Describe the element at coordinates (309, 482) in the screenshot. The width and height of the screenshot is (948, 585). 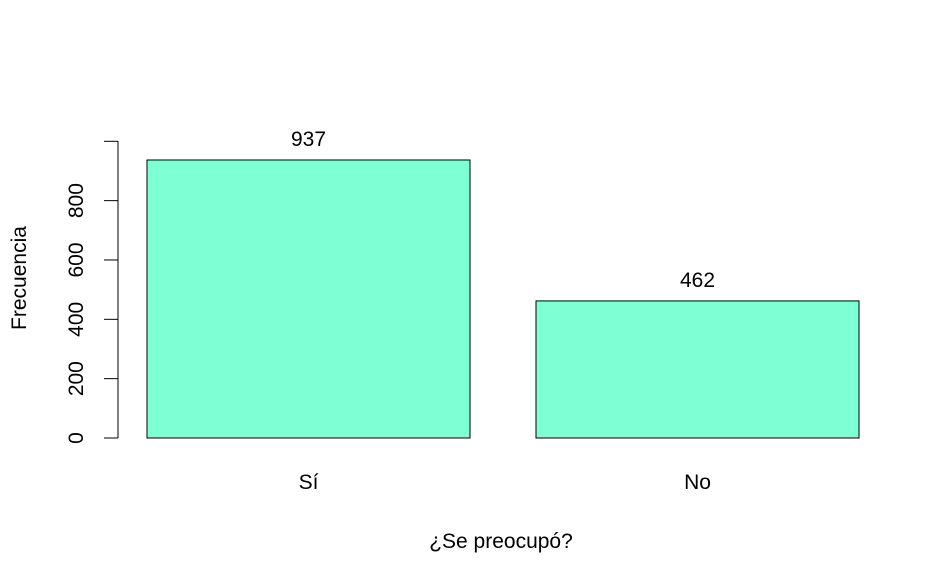
I see `category-label-0: Sí` at that location.